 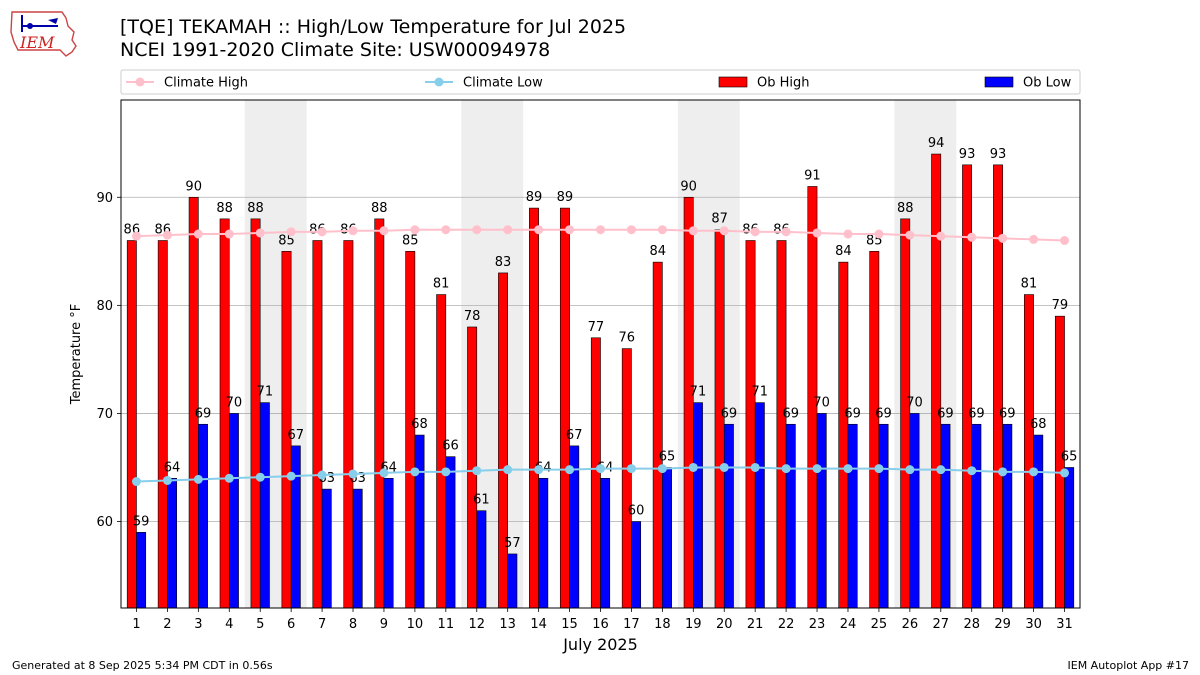 I want to click on x-tick-label-19: 19, so click(x=693, y=624).